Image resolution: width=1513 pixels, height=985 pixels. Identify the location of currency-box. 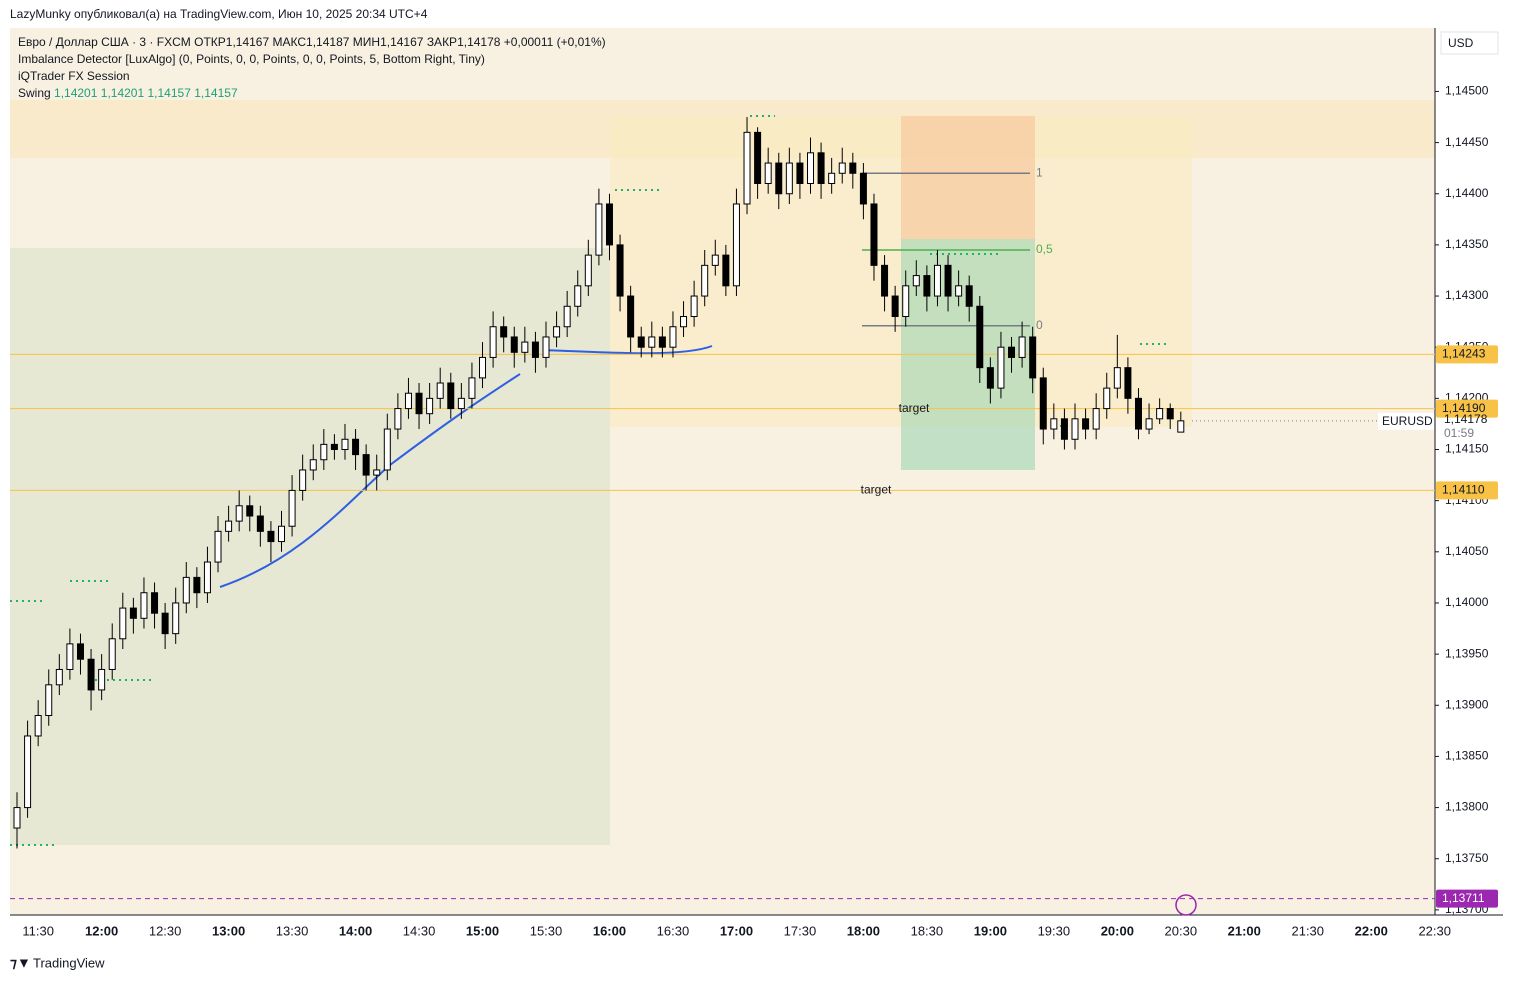
(1469, 43).